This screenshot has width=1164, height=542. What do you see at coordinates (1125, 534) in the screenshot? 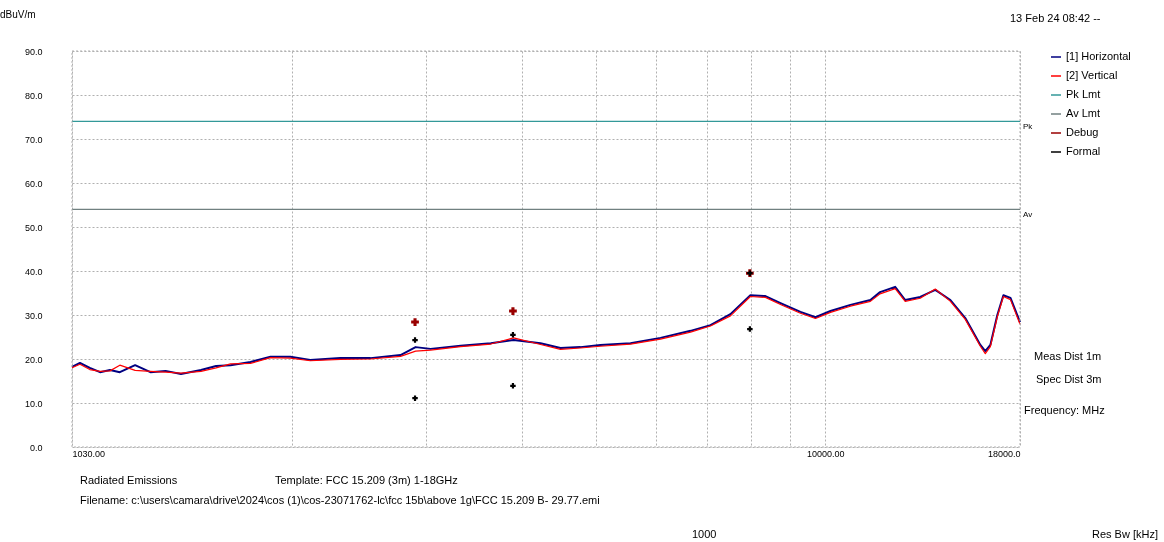
I see `text: Res Bw [kHz]` at bounding box center [1125, 534].